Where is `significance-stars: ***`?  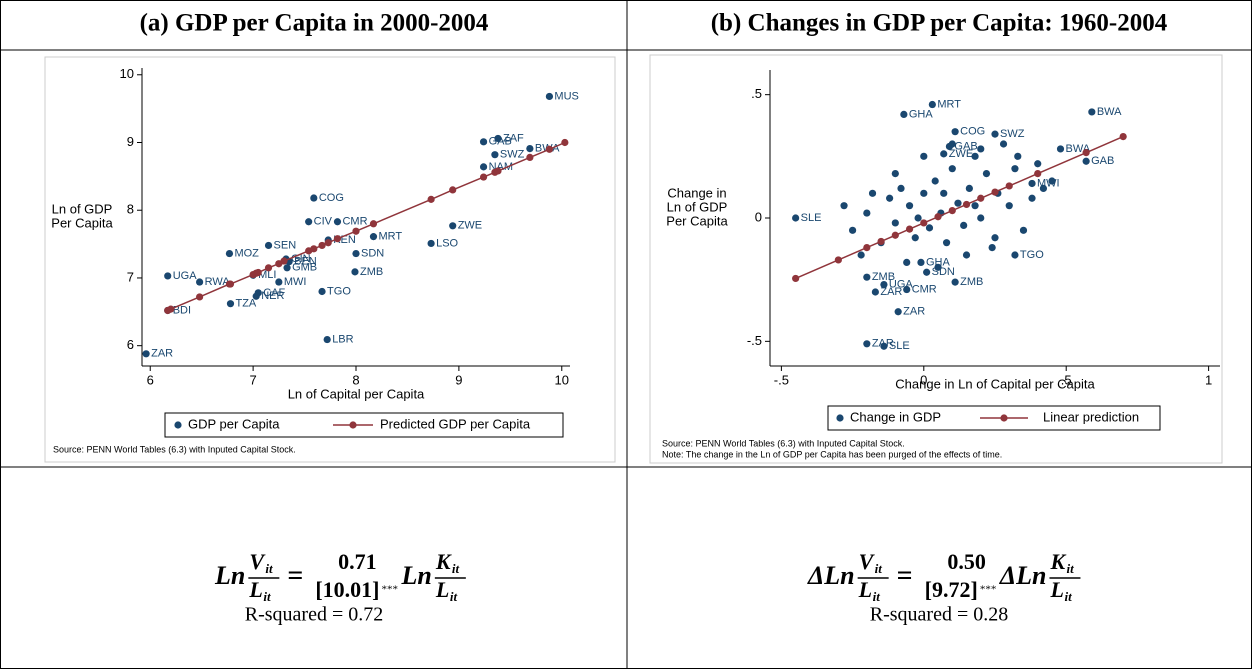 significance-stars: *** is located at coordinates (390, 590).